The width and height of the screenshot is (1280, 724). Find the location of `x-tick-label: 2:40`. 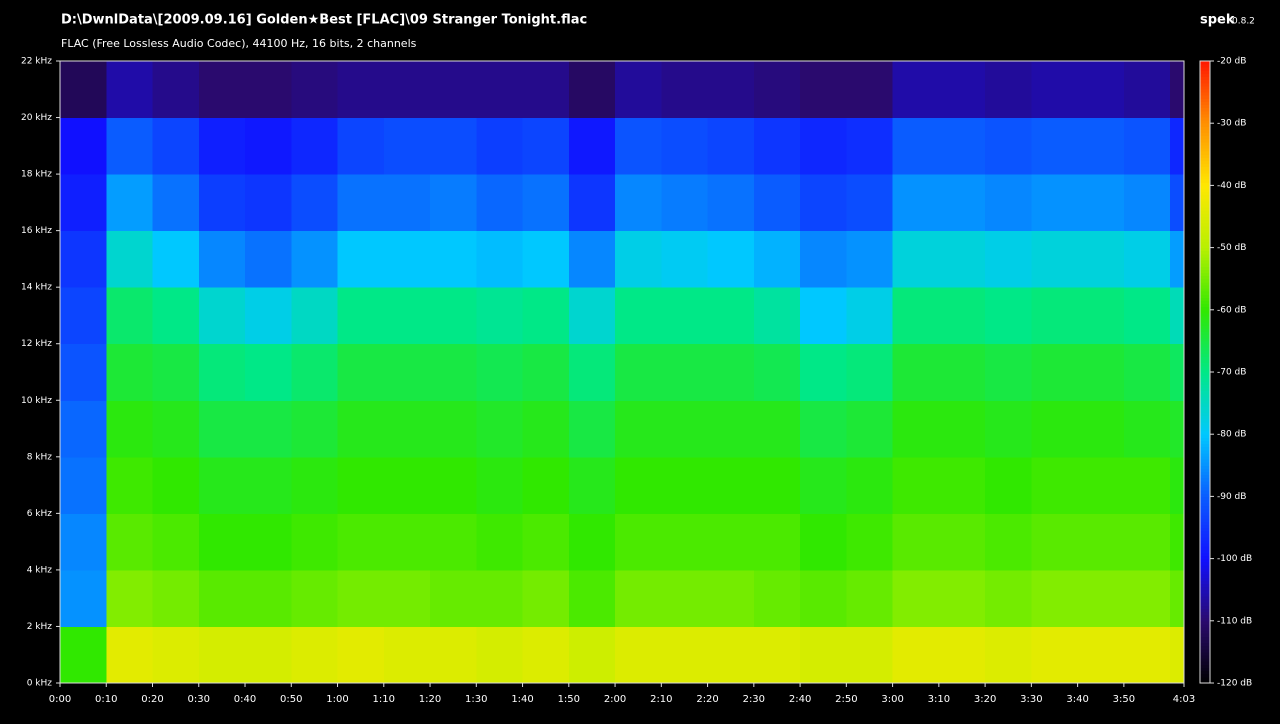

x-tick-label: 2:40 is located at coordinates (800, 699).